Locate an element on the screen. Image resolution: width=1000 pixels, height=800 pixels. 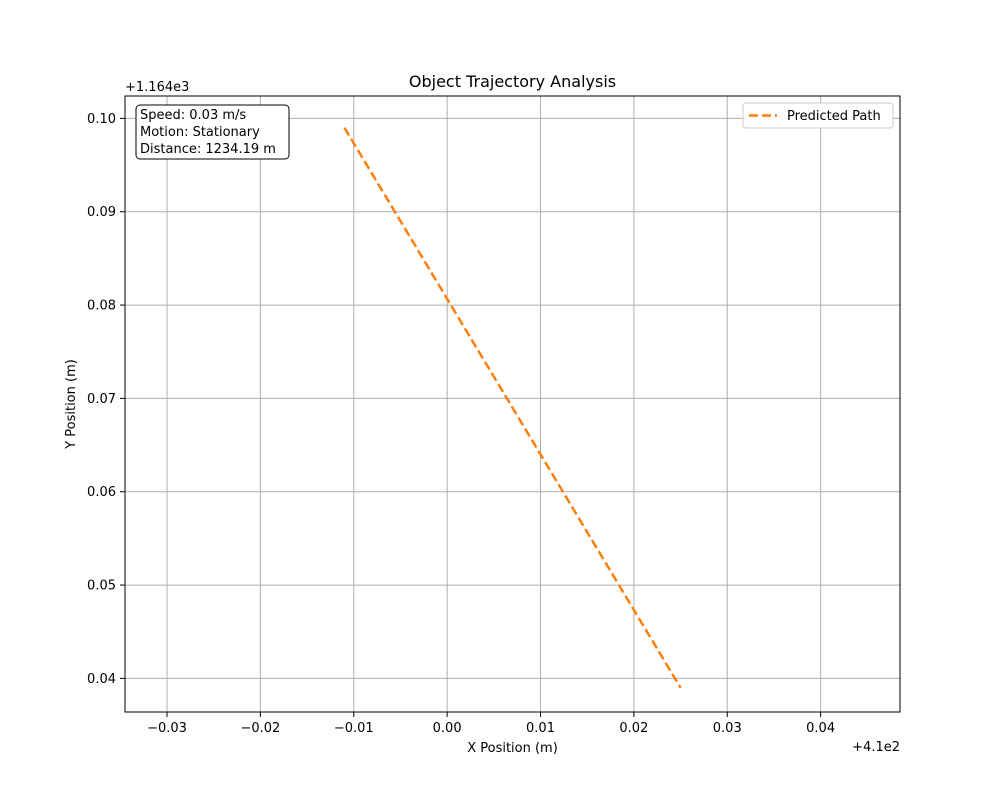
info-distance: Distance: 1234.19 m is located at coordinates (208, 149).